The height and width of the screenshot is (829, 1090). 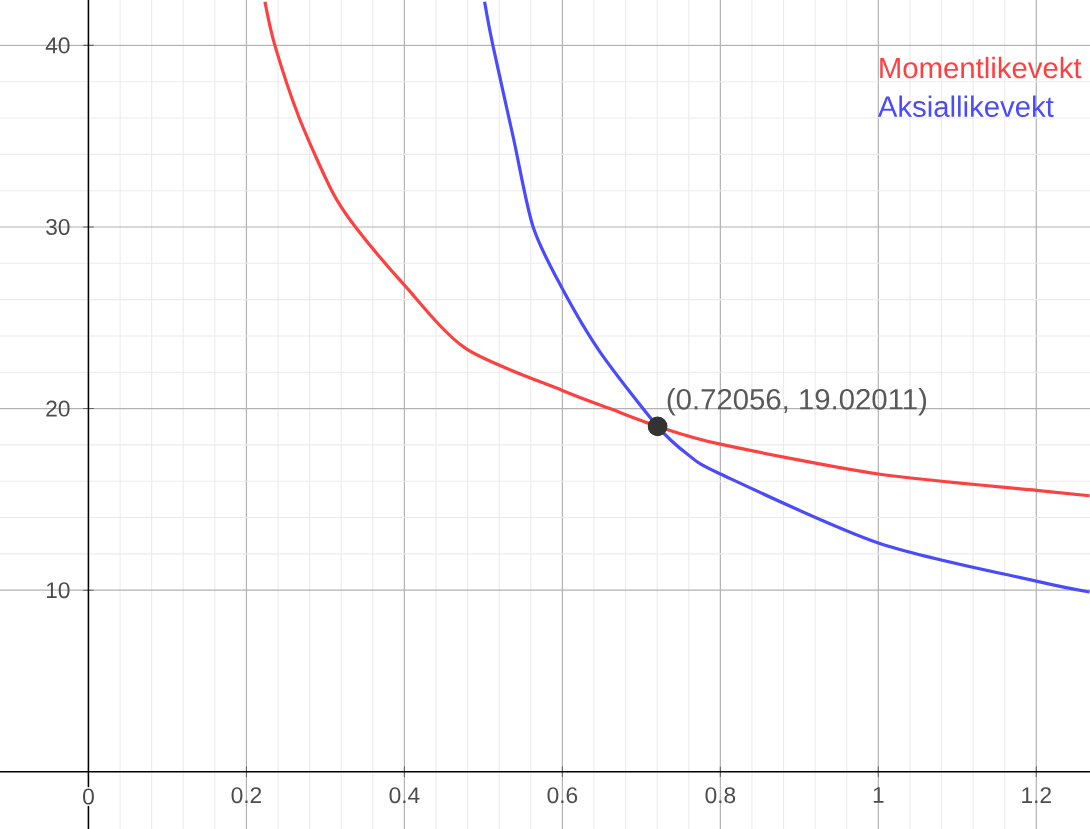 I want to click on x-tick-label: 0.4, so click(x=404, y=795).